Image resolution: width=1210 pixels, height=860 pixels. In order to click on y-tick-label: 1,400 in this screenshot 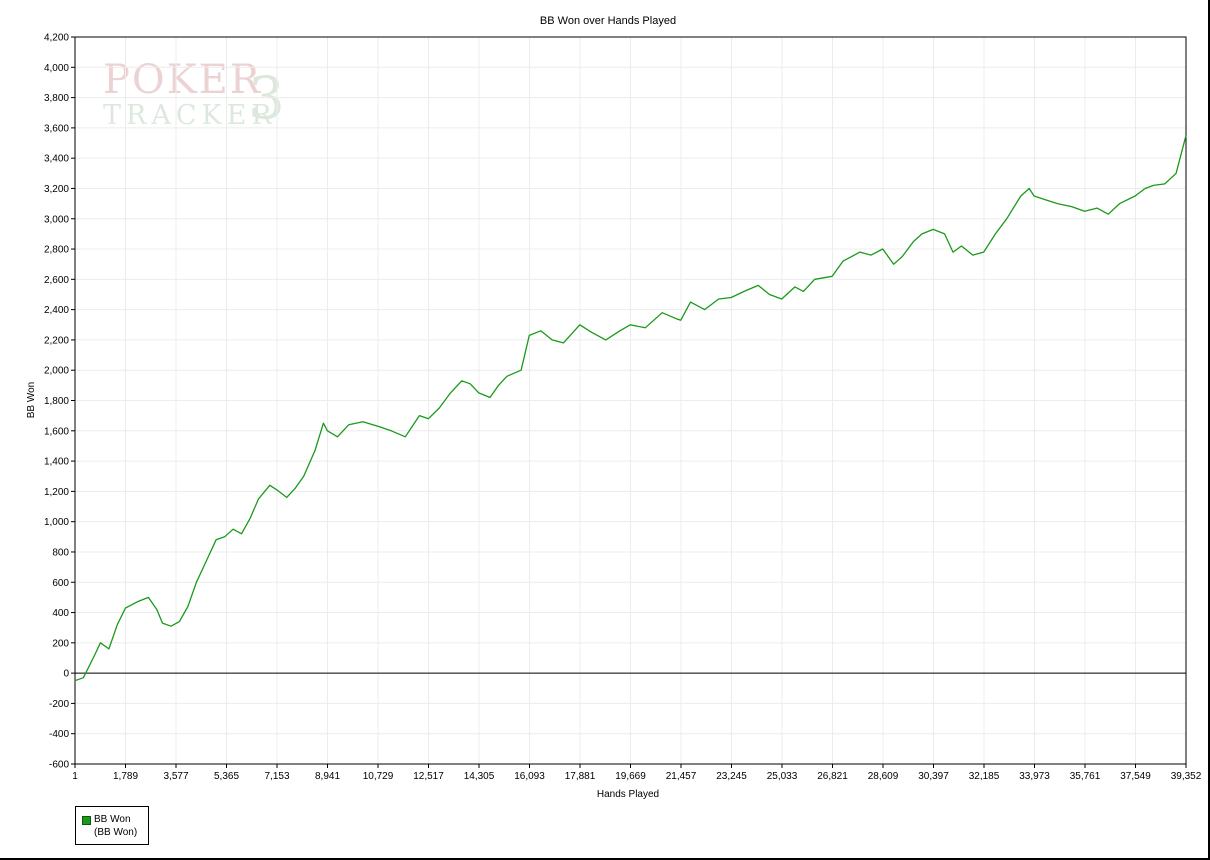, I will do `click(56, 462)`.